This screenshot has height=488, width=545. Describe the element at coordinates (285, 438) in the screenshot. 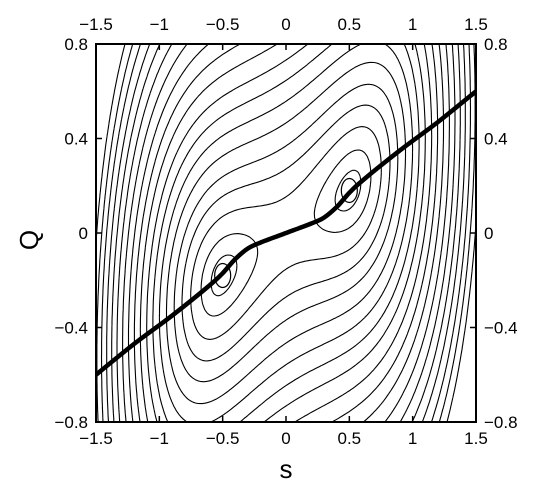

I see `x-tick-label-bottom-3: 0` at that location.